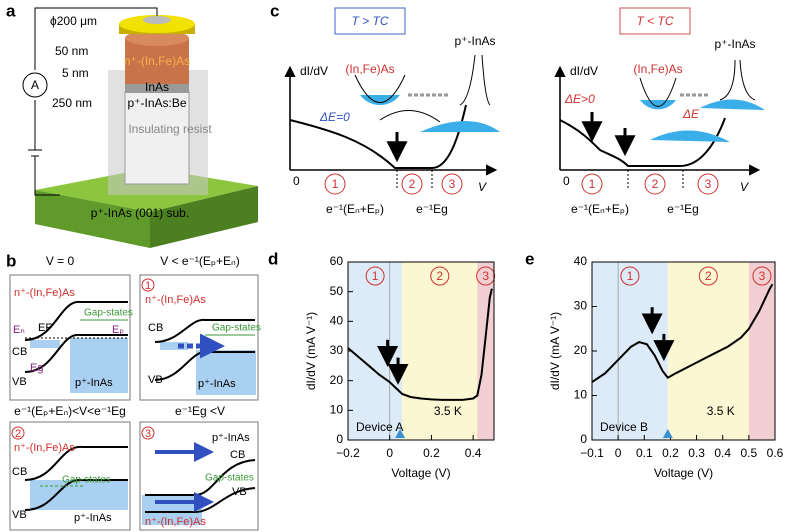 Image resolution: width=788 pixels, height=532 pixels. I want to click on layer-label: InAs, so click(157, 87).